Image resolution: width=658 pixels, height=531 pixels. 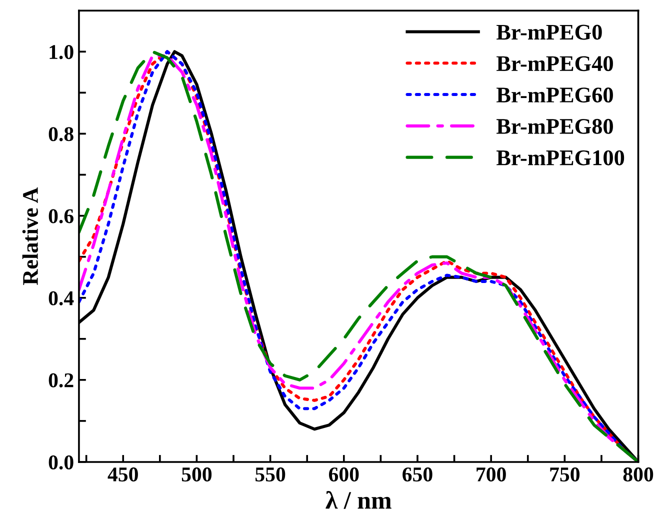 I want to click on legend-label: Br-mPEG80, so click(x=554, y=126).